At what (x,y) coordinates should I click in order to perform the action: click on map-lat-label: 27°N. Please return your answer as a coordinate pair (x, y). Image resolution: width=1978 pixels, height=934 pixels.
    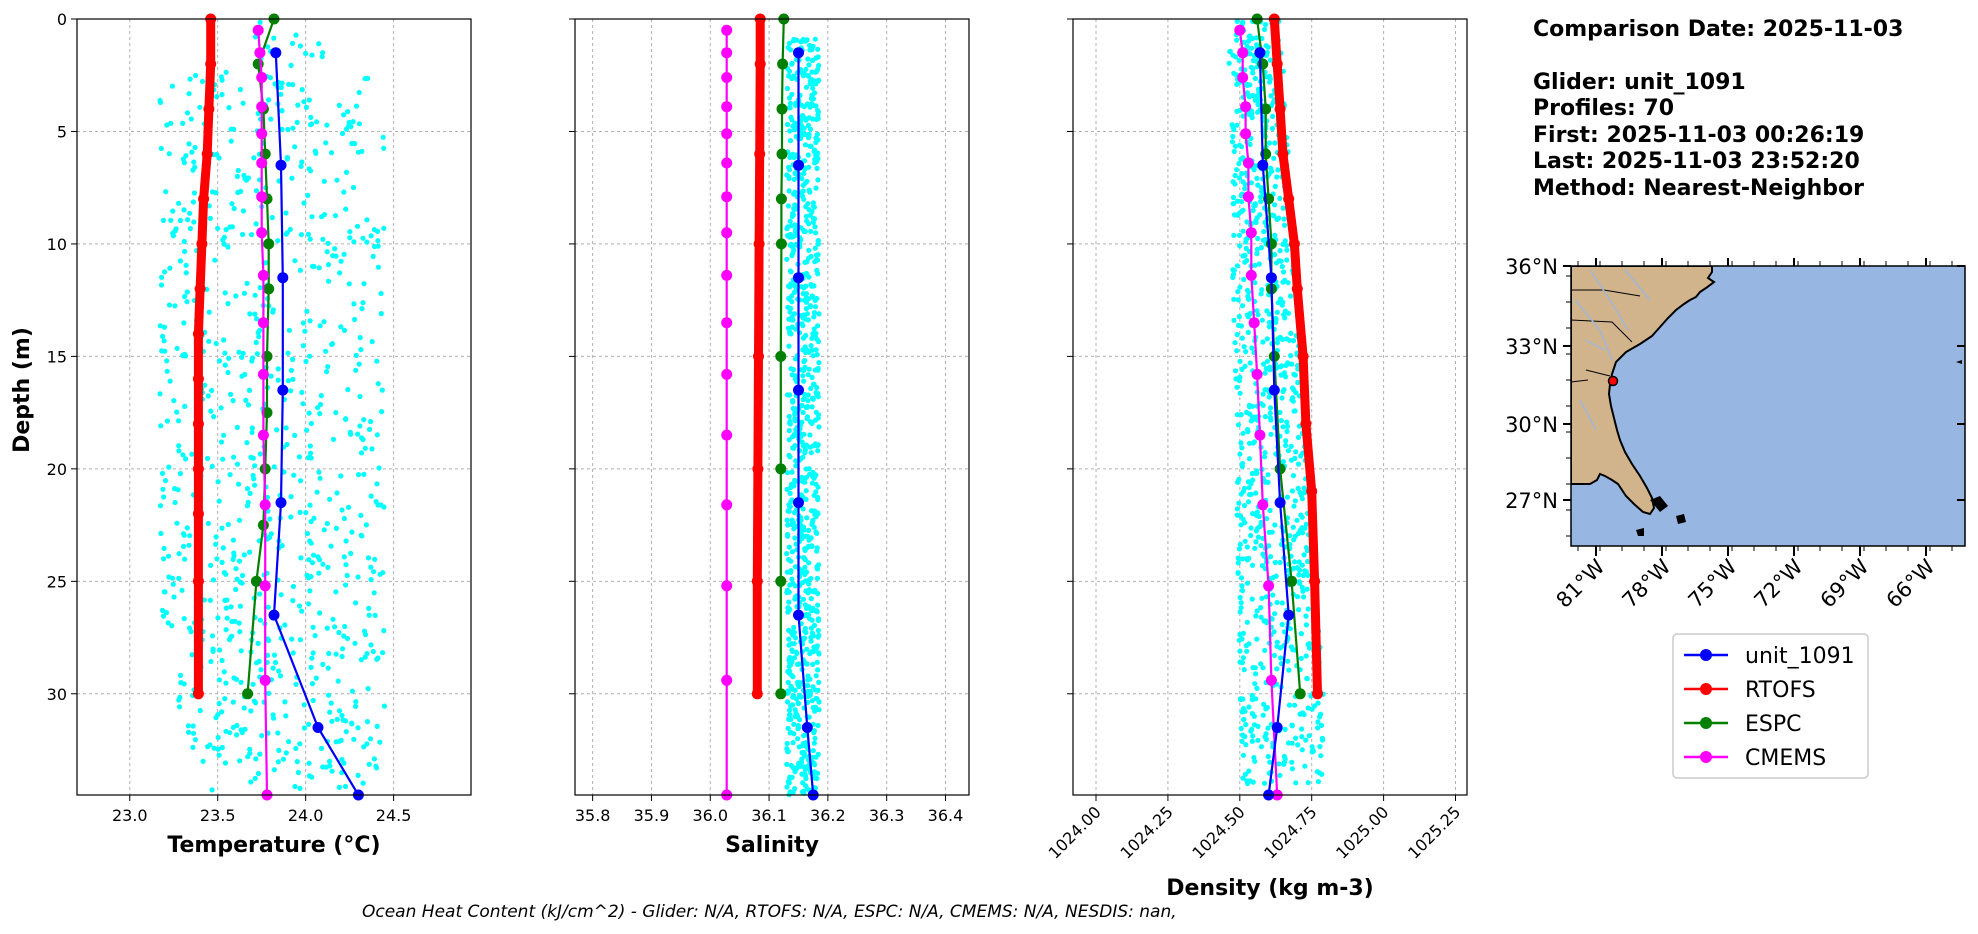
    Looking at the image, I should click on (1531, 501).